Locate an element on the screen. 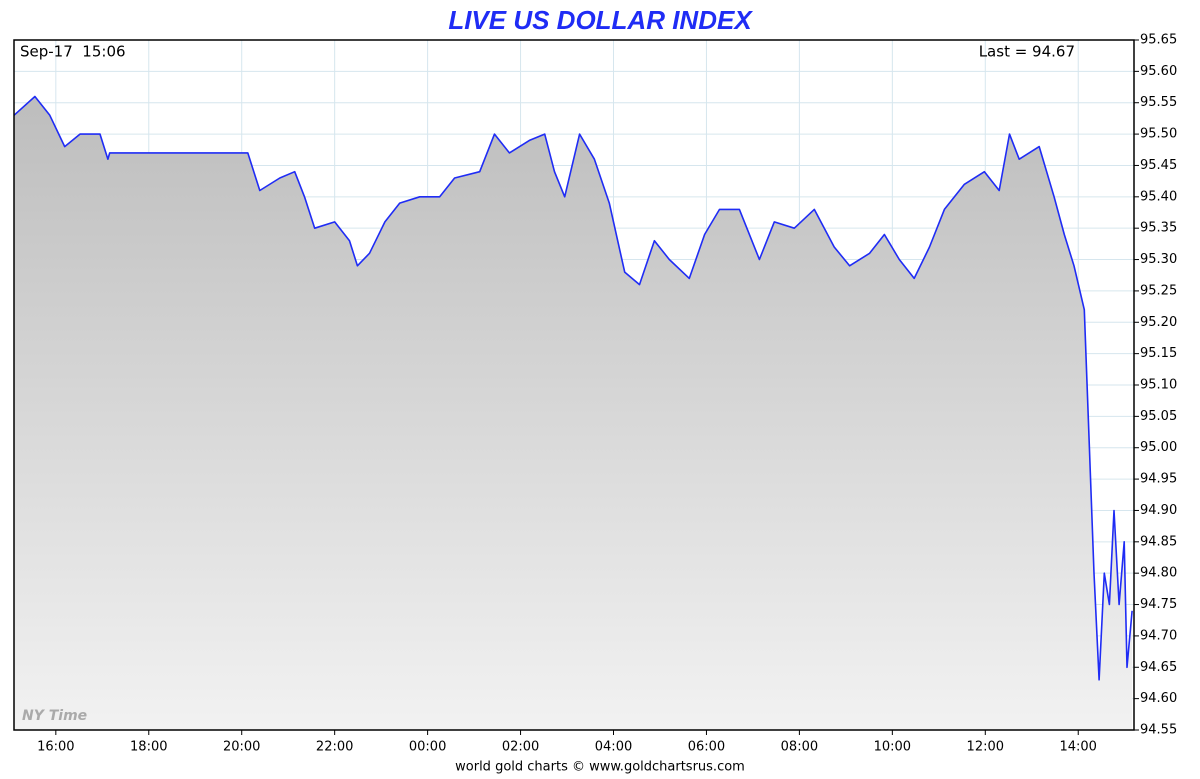  y-tick-label: 95.50 is located at coordinates (1158, 134).